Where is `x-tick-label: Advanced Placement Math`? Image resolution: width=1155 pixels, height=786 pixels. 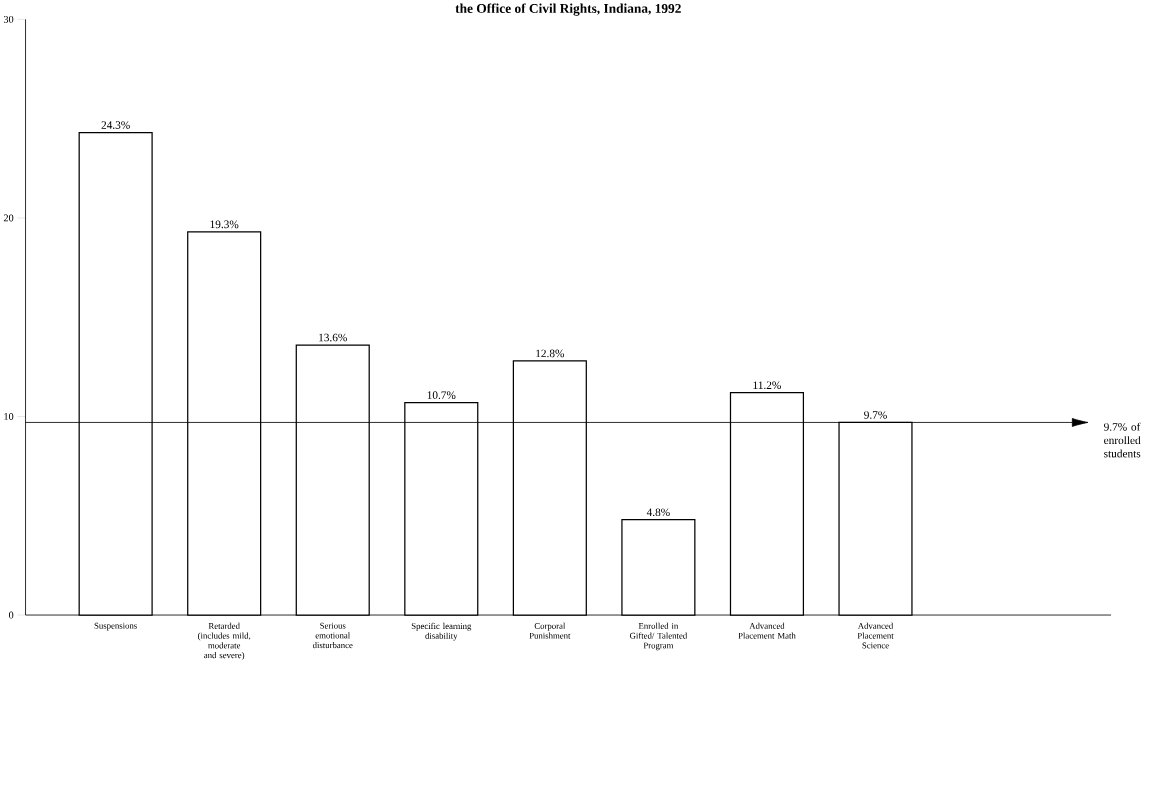 x-tick-label: Advanced Placement Math is located at coordinates (767, 630).